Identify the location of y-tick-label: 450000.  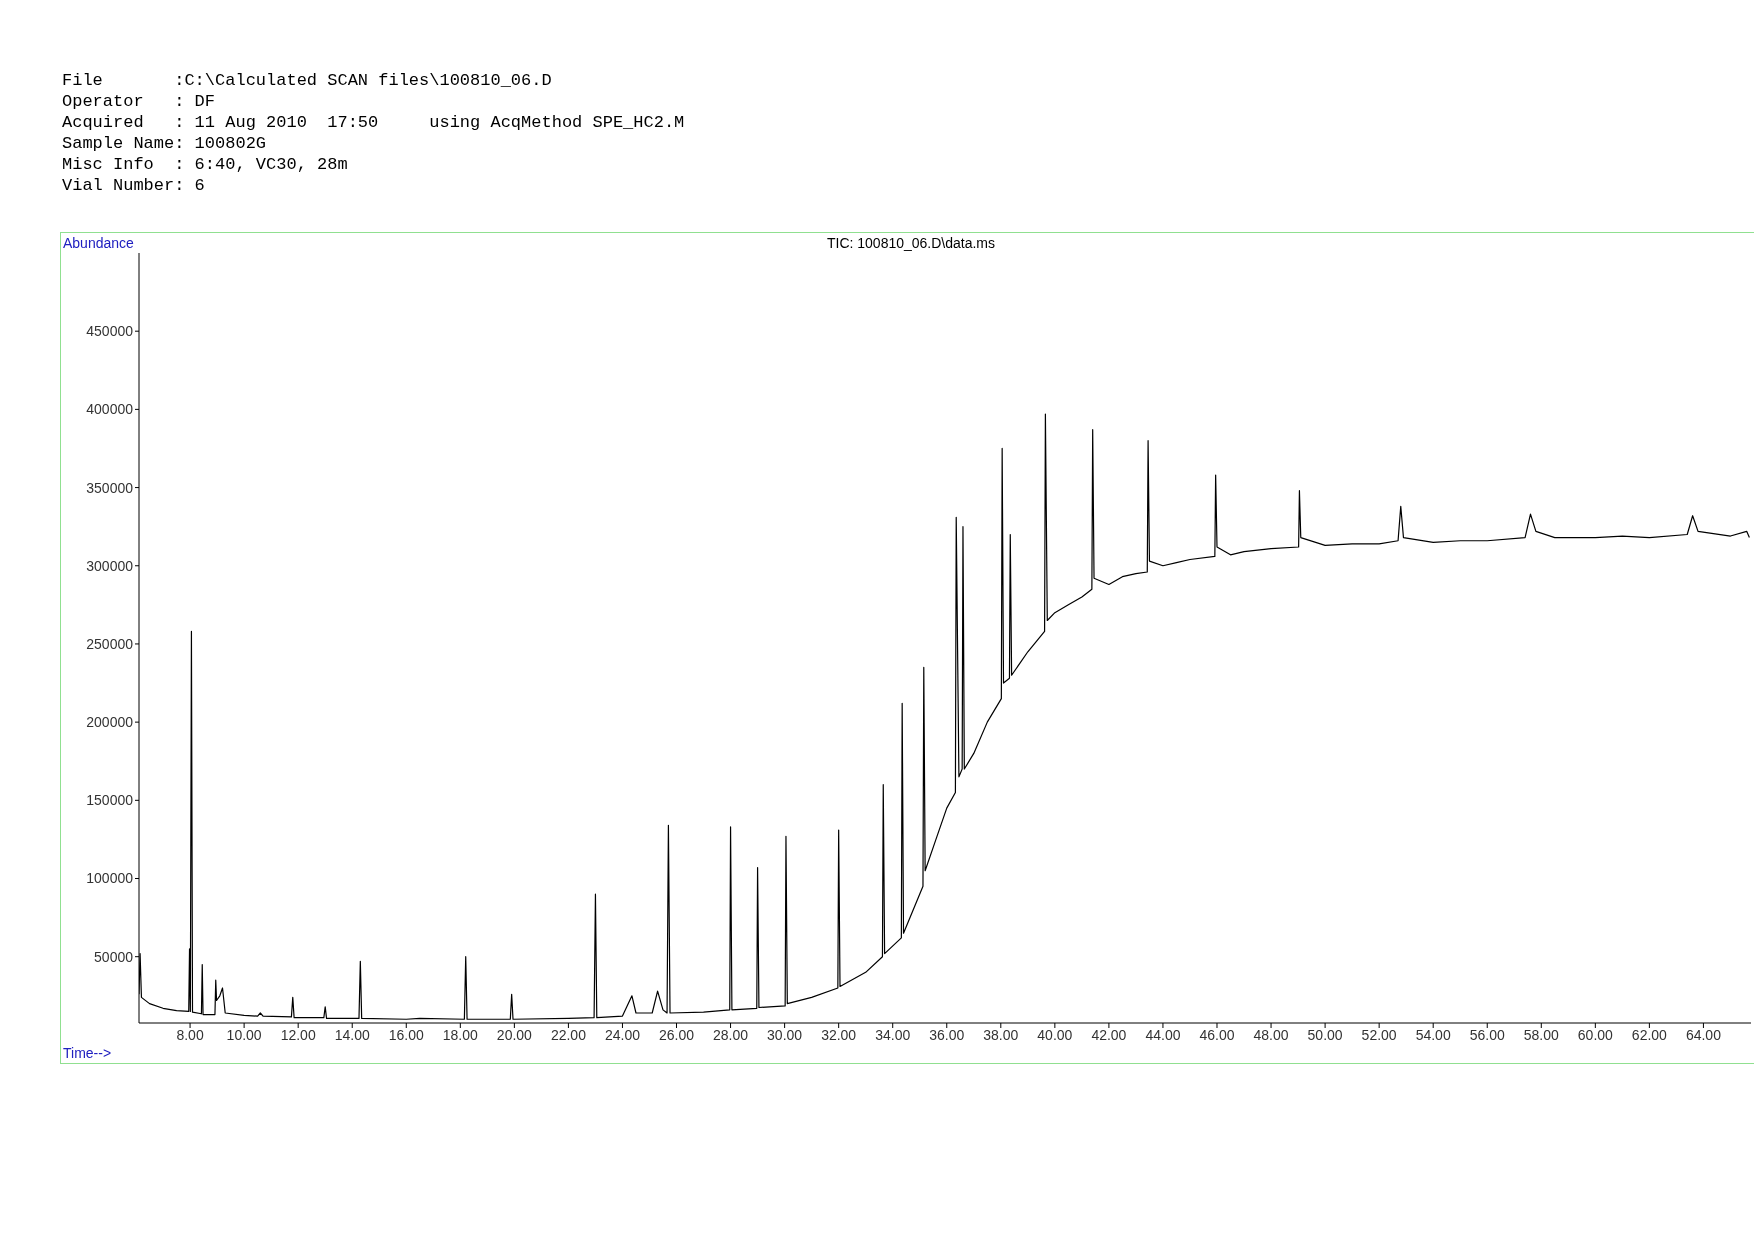
(110, 331).